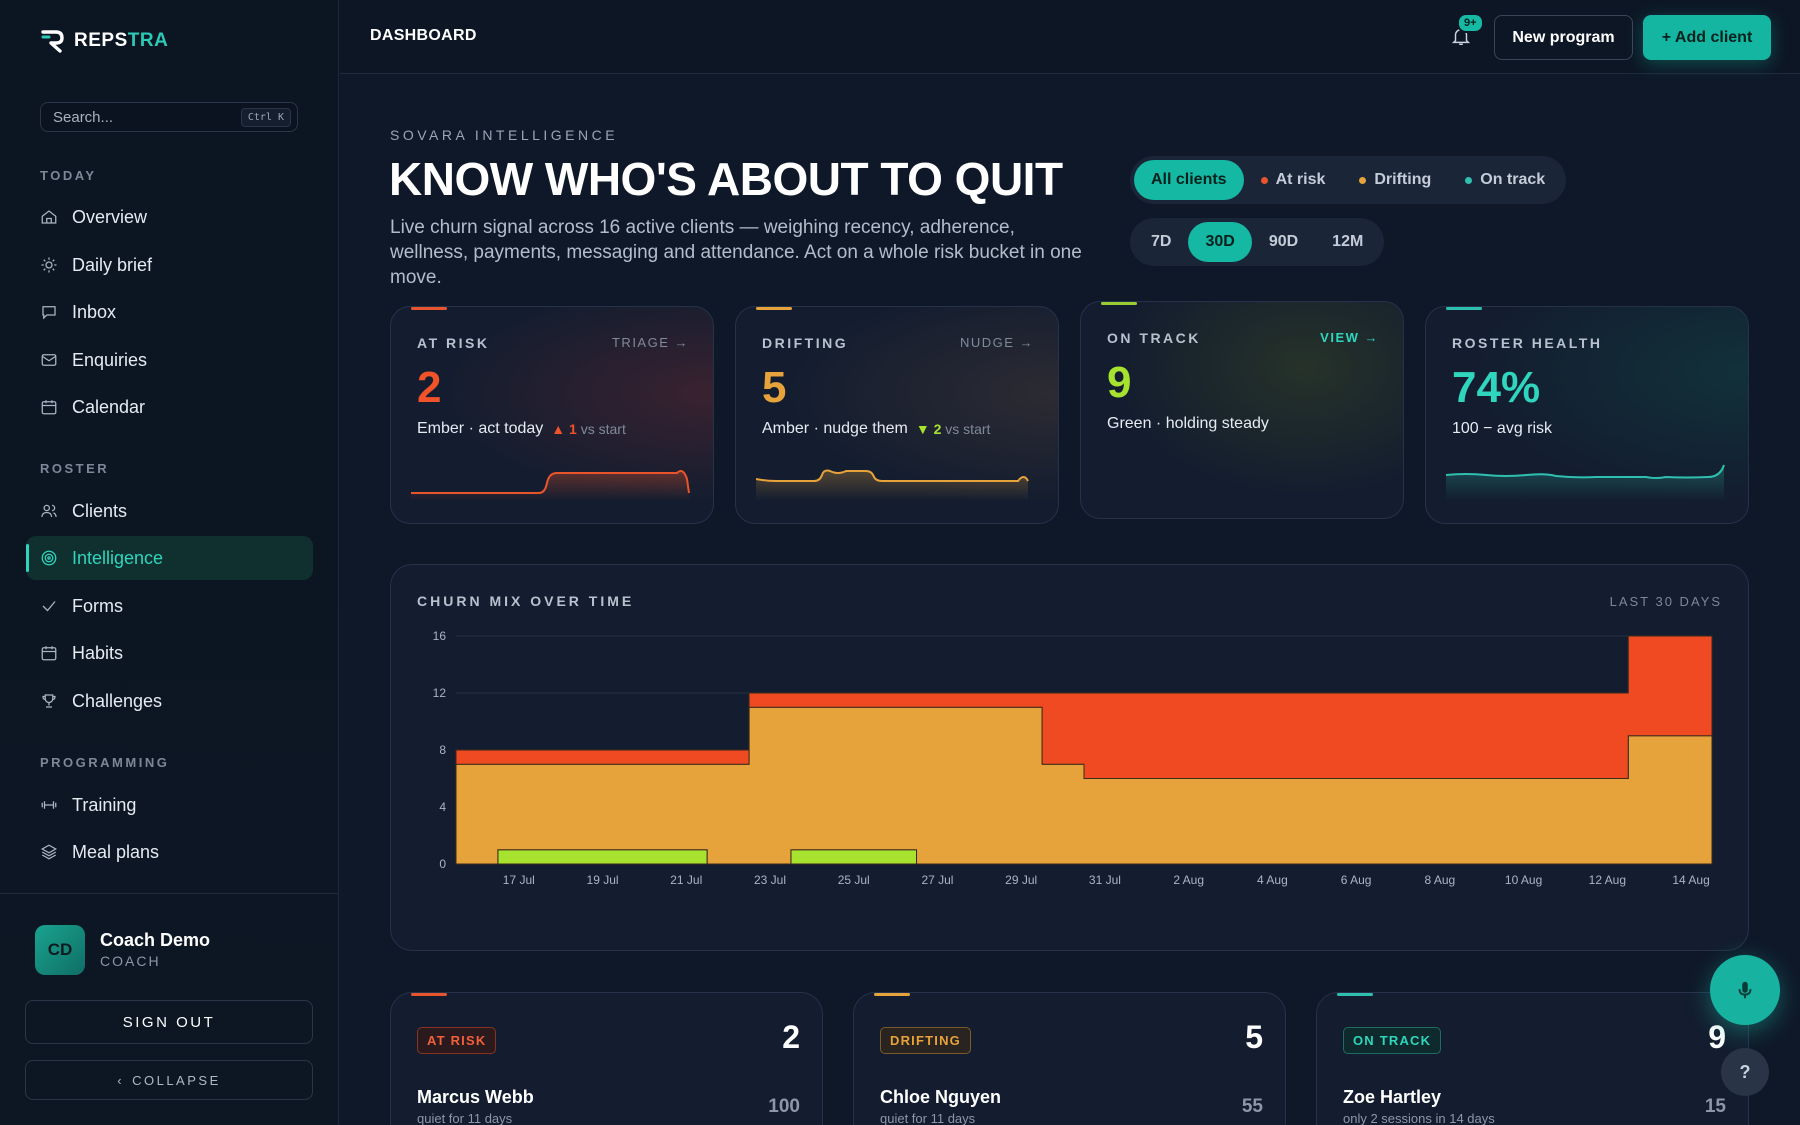 This screenshot has width=1800, height=1125. Describe the element at coordinates (117, 700) in the screenshot. I see `sidebar-item-label: Challenges` at that location.